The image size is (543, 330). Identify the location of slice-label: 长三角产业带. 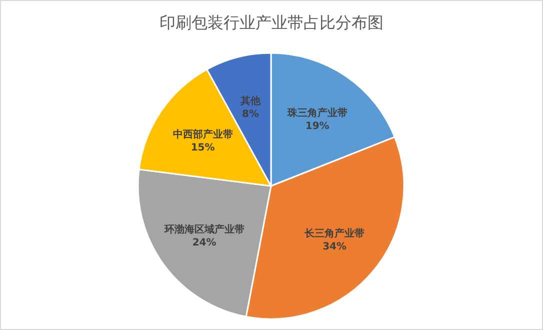
(334, 234).